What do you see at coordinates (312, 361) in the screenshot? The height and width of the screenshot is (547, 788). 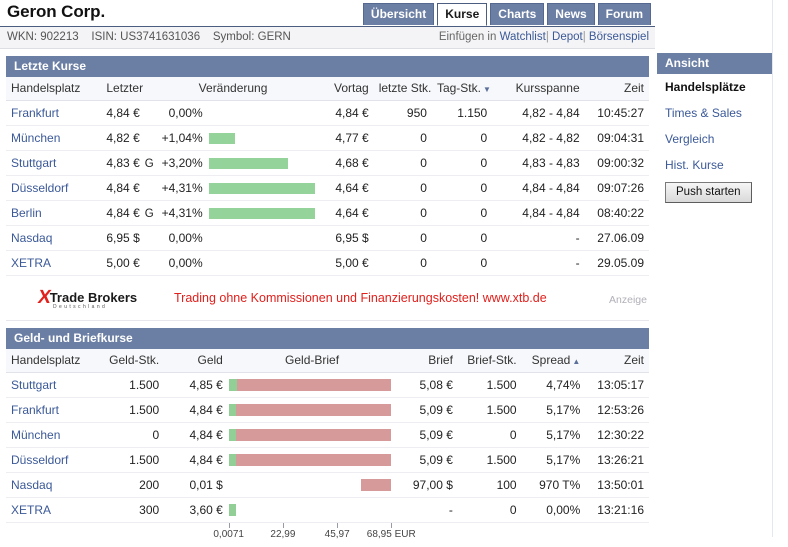 I see `col-geld-brief: Geld-Brief` at bounding box center [312, 361].